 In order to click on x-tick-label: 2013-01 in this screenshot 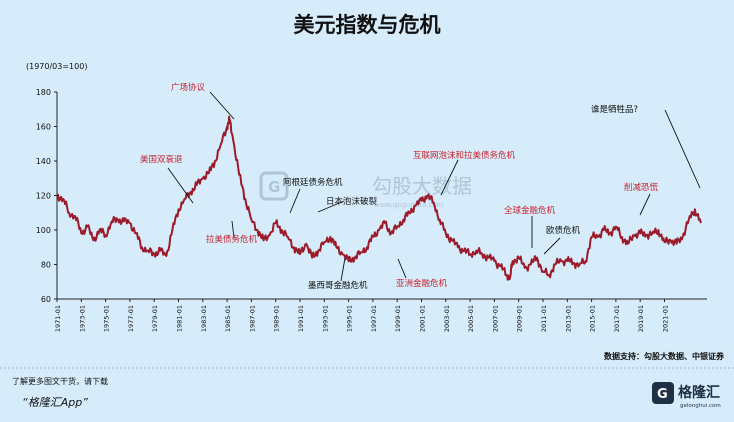, I will do `click(568, 318)`.